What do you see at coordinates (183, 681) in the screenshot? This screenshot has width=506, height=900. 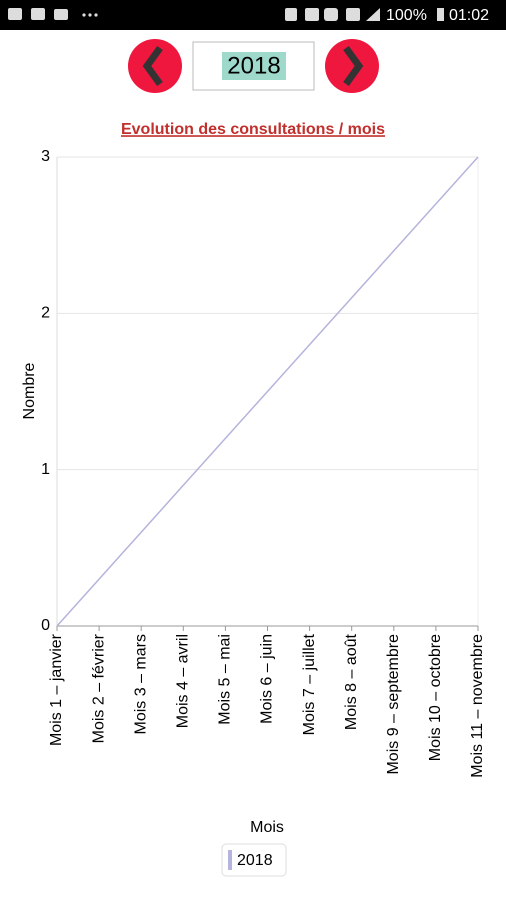 I see `x-tick-label: Mois 4 – avril` at bounding box center [183, 681].